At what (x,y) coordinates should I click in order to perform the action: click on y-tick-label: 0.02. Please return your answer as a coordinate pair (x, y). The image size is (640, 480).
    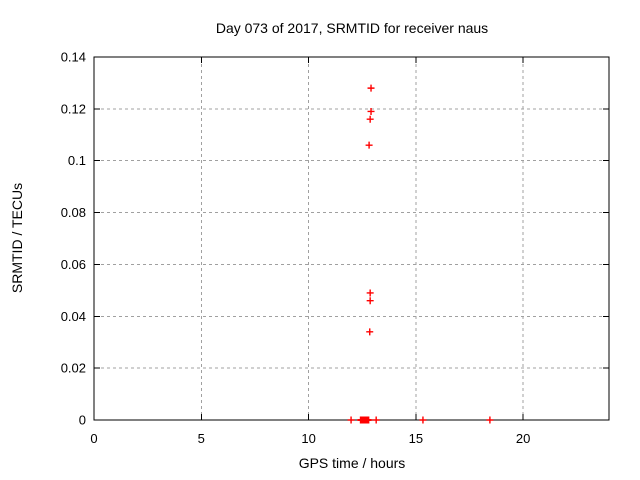
    Looking at the image, I should click on (73, 368).